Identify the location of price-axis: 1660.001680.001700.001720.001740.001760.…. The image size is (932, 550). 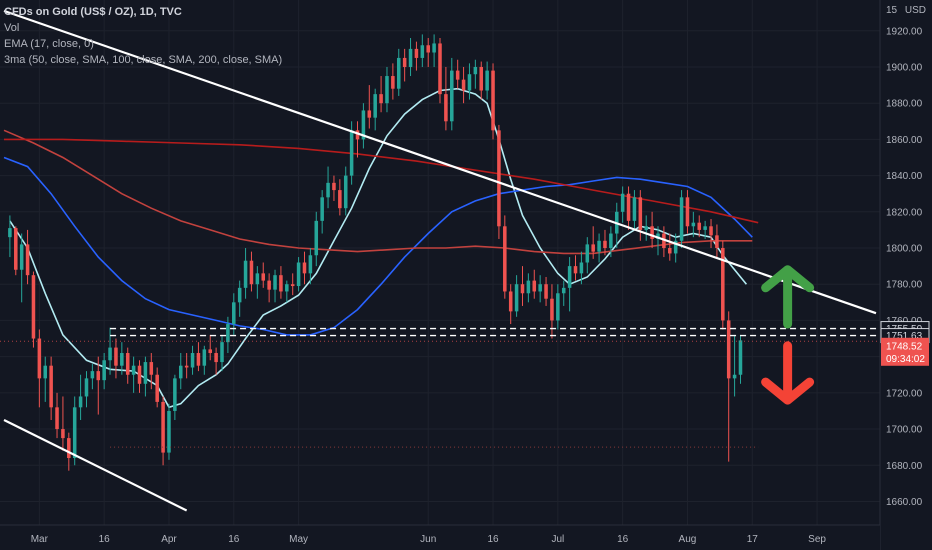
(905, 275).